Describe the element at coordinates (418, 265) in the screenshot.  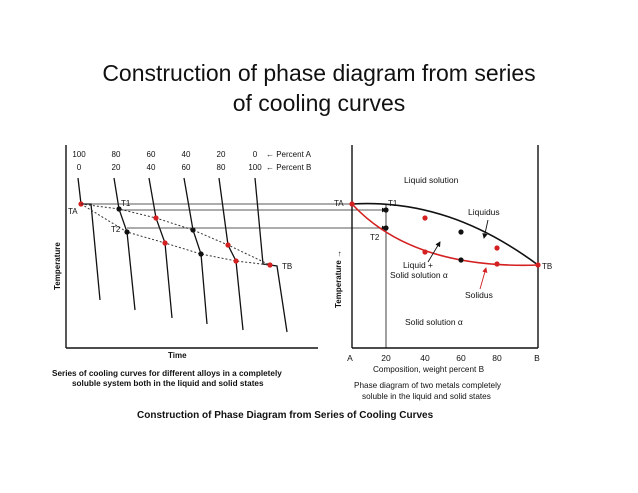
I see `liquid-plus-label-line1: Liquid +` at that location.